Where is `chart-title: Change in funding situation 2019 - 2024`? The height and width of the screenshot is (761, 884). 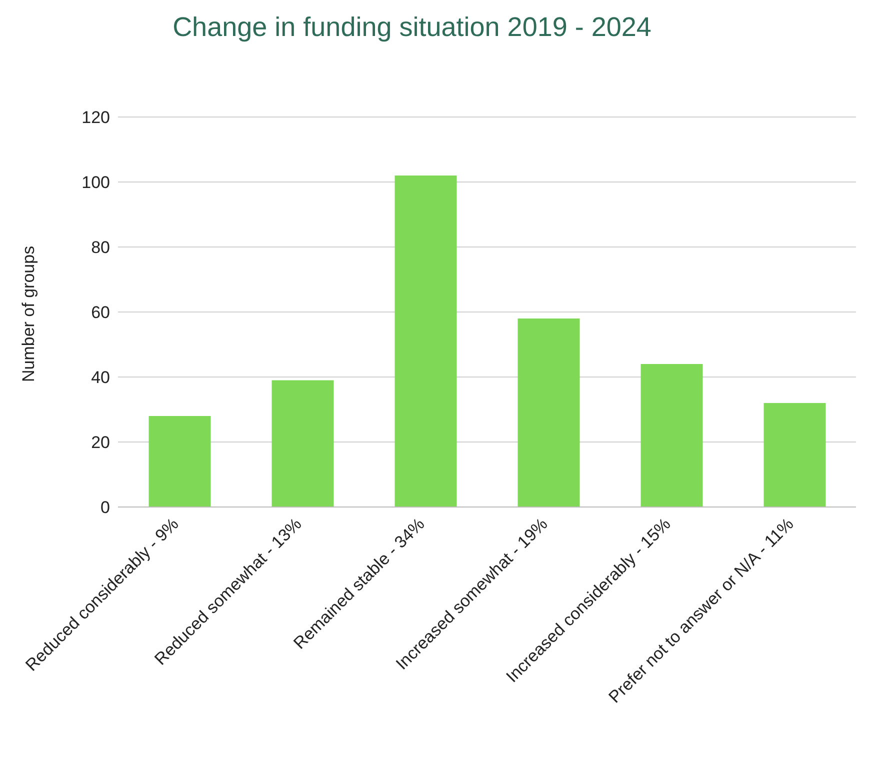
chart-title: Change in funding situation 2019 - 2024 is located at coordinates (412, 27).